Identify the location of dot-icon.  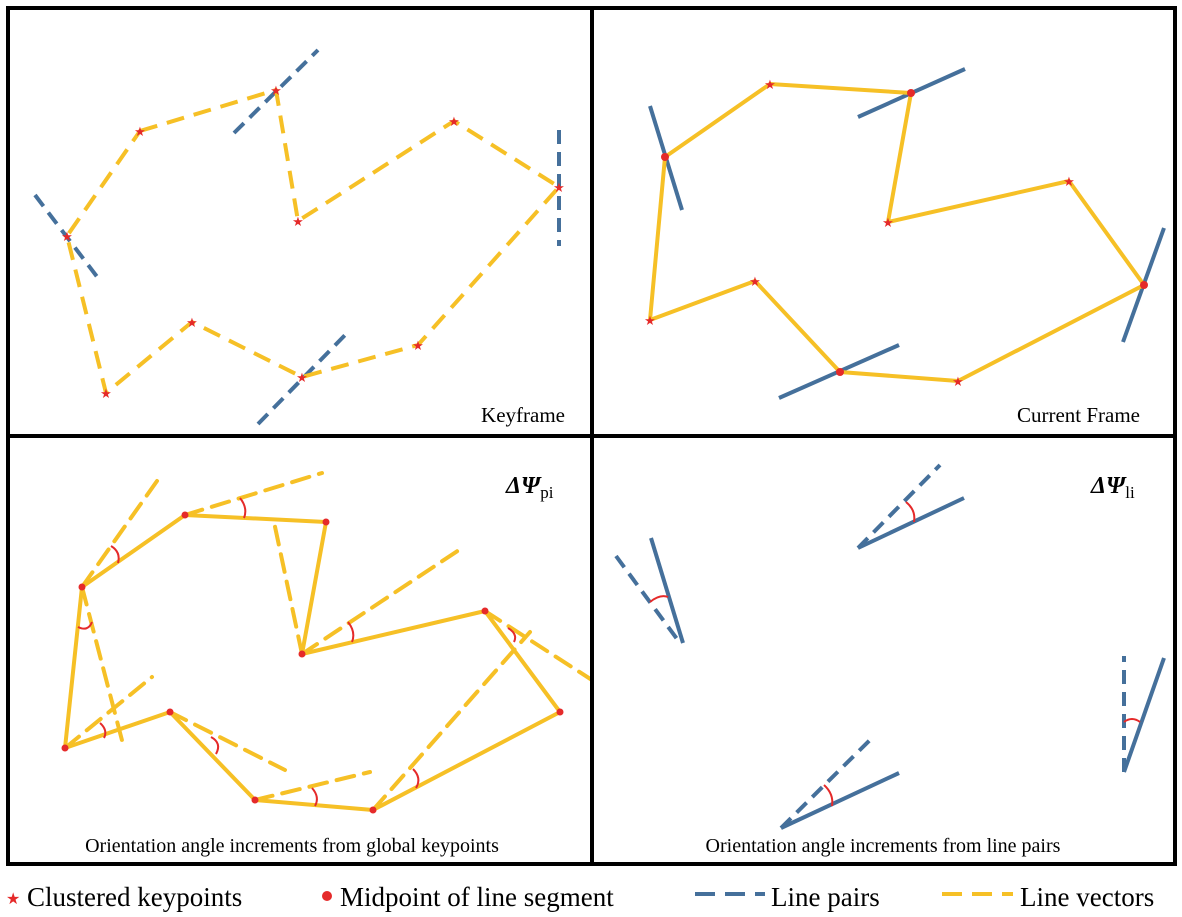
(327, 896).